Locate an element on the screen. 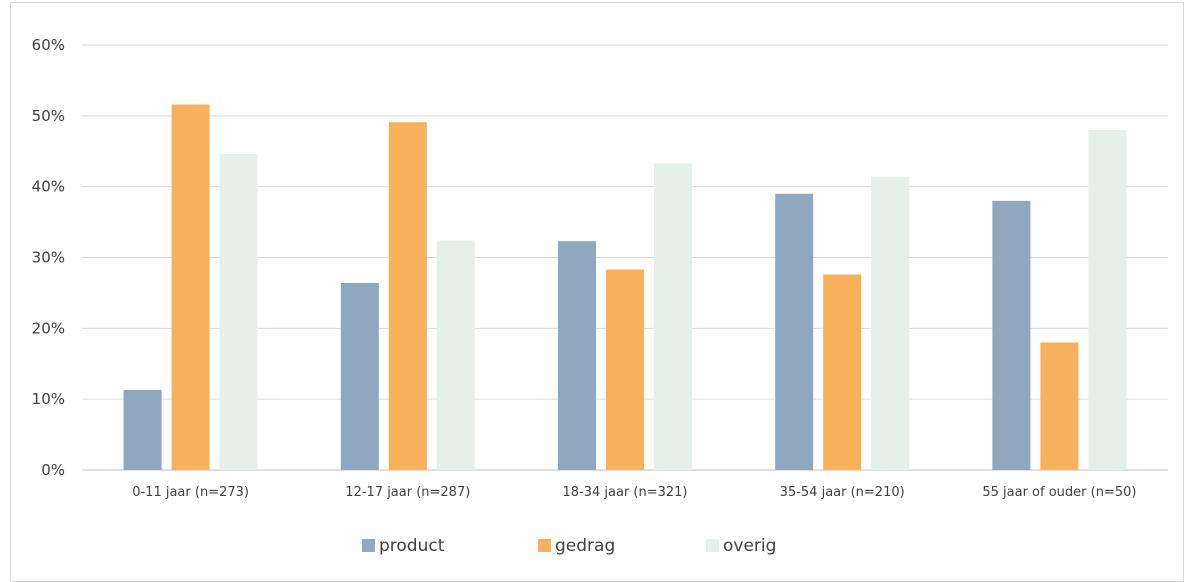 This screenshot has height=582, width=1186. x-tick-label: 0-11 jaar (n=273) is located at coordinates (190, 492).